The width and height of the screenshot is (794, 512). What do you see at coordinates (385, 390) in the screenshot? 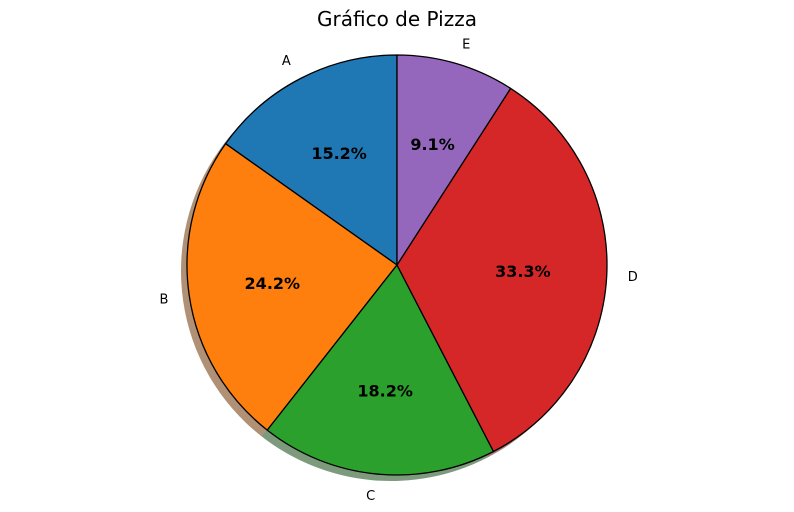
I see `percent-label-c: 18.2%` at bounding box center [385, 390].